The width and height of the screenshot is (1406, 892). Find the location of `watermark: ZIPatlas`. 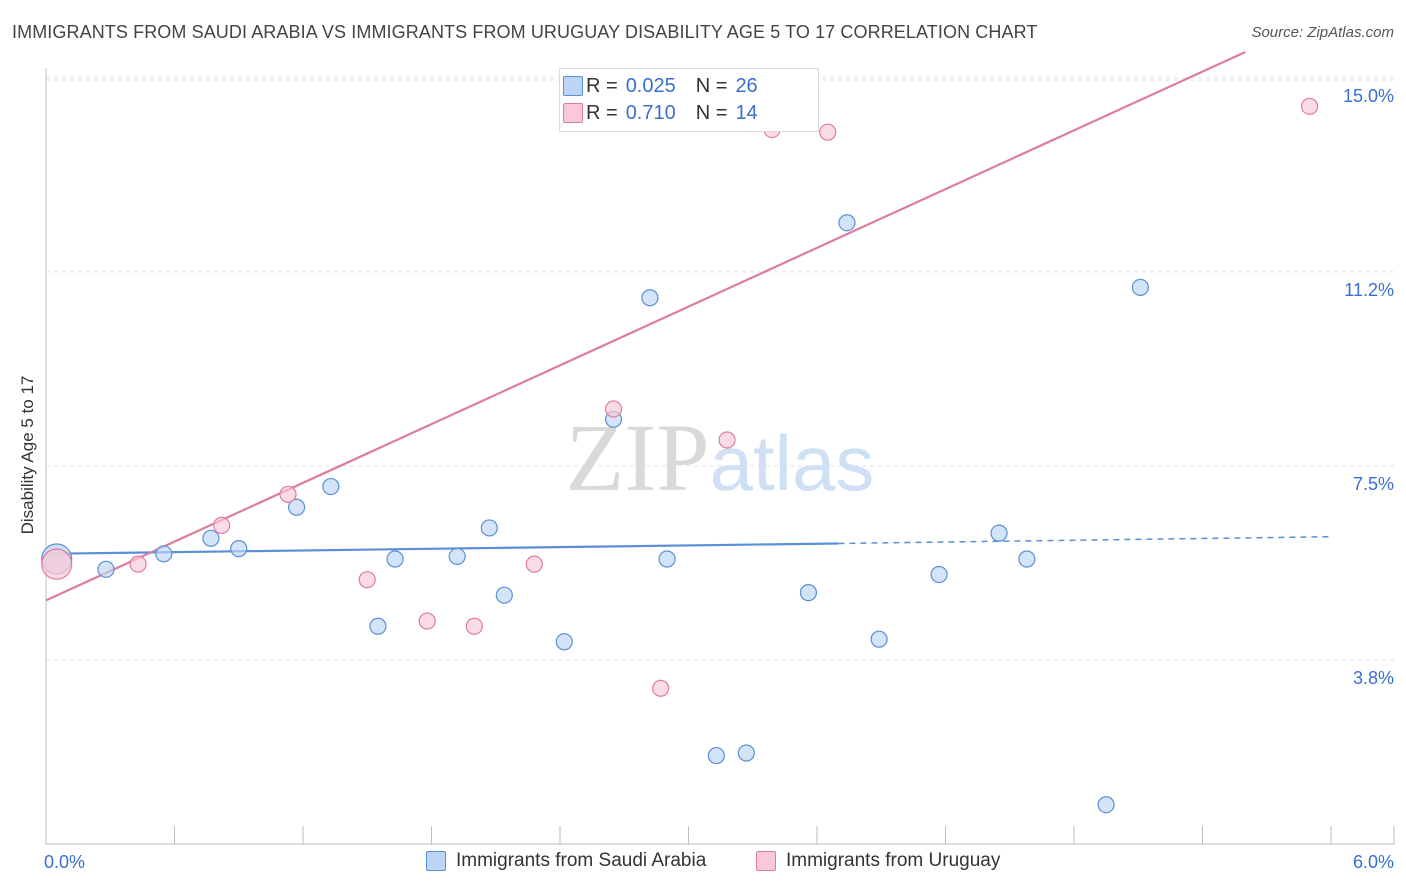

watermark: ZIPatlas is located at coordinates (720, 457).